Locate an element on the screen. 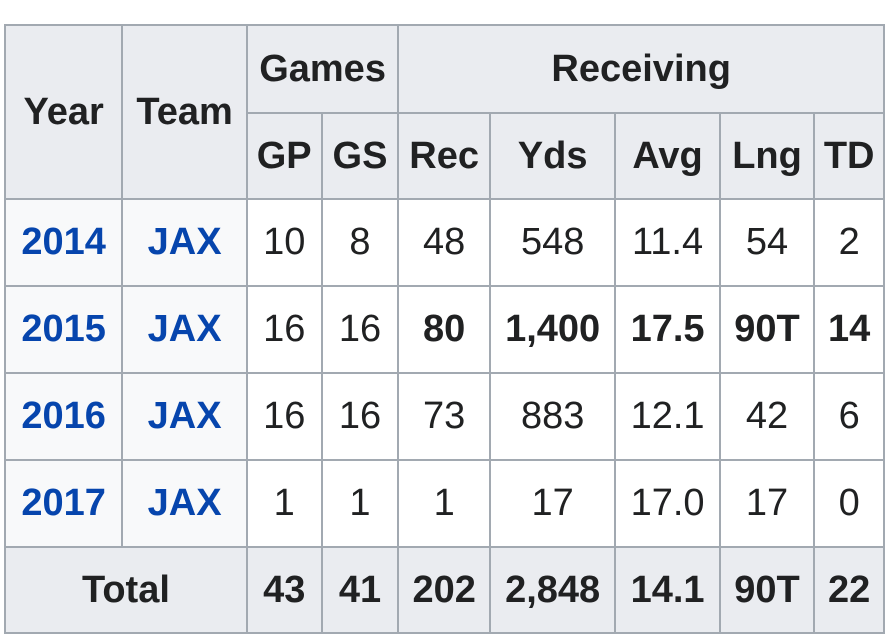  total-td: 22 is located at coordinates (849, 590).